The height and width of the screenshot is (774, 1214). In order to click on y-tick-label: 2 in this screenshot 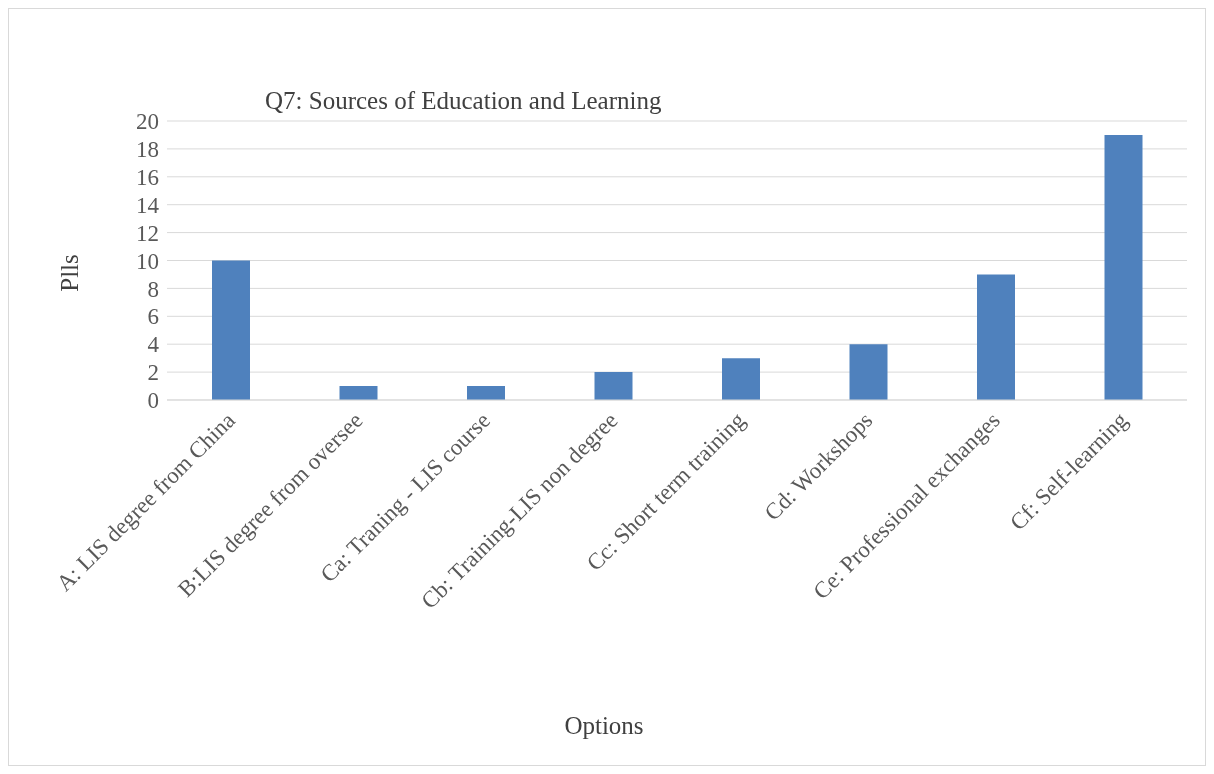, I will do `click(153, 373)`.